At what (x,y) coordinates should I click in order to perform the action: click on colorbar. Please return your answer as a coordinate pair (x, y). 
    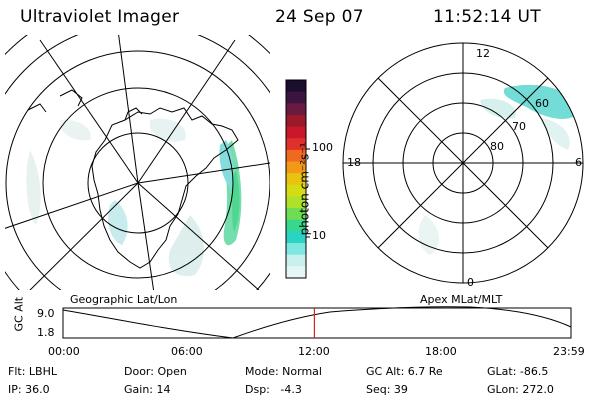
    Looking at the image, I should click on (296, 179).